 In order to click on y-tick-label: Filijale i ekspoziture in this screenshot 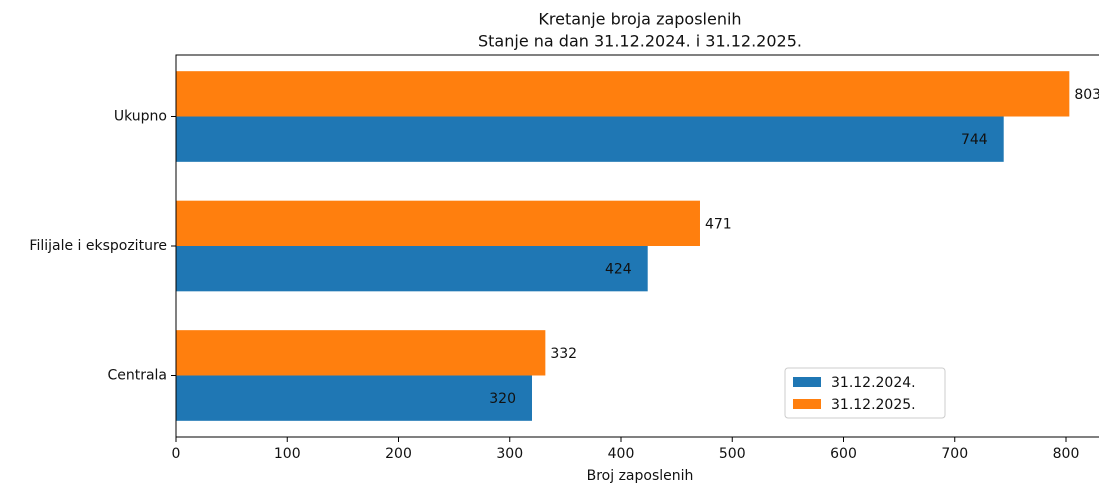, I will do `click(98, 246)`.